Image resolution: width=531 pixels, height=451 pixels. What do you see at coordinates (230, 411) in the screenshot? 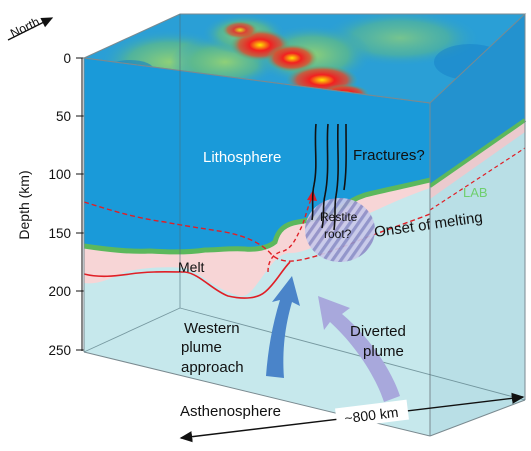
I see `asthenosphere-label: Asthenosphere` at bounding box center [230, 411].